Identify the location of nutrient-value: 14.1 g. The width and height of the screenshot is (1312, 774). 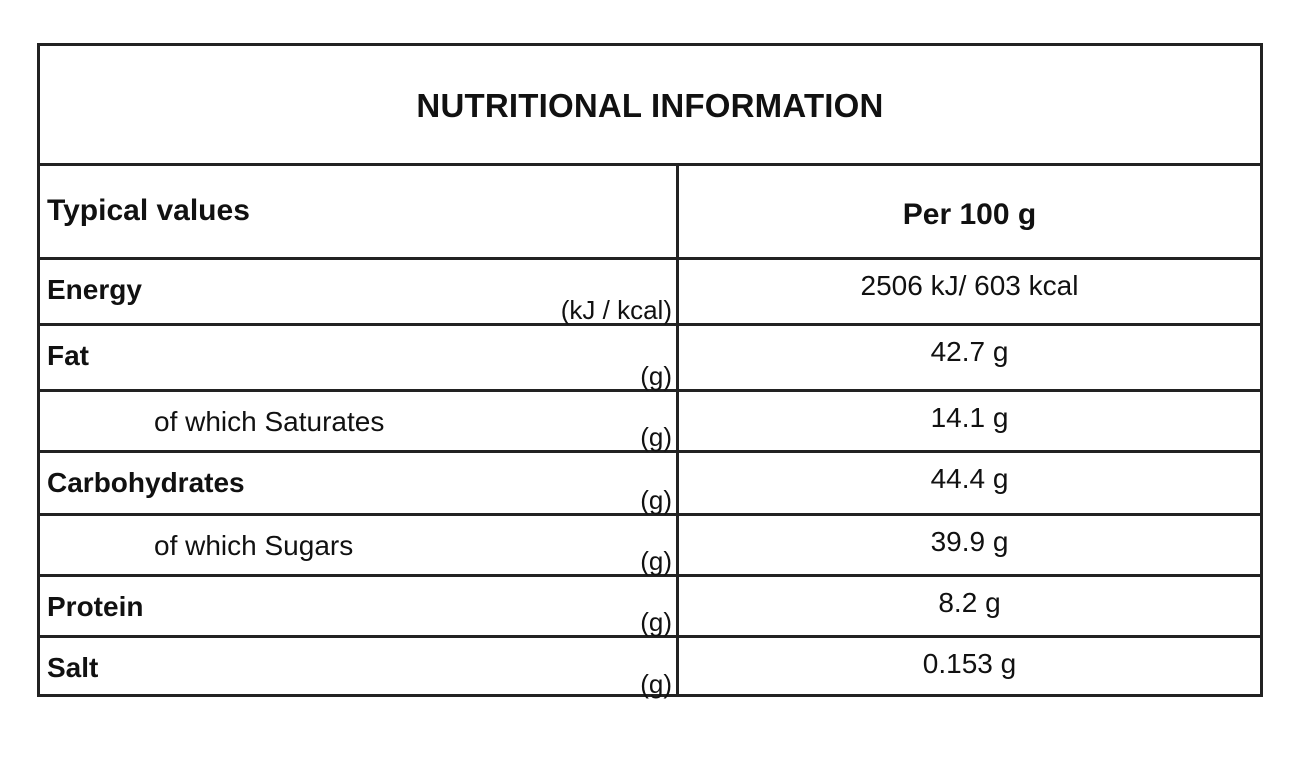
(969, 417).